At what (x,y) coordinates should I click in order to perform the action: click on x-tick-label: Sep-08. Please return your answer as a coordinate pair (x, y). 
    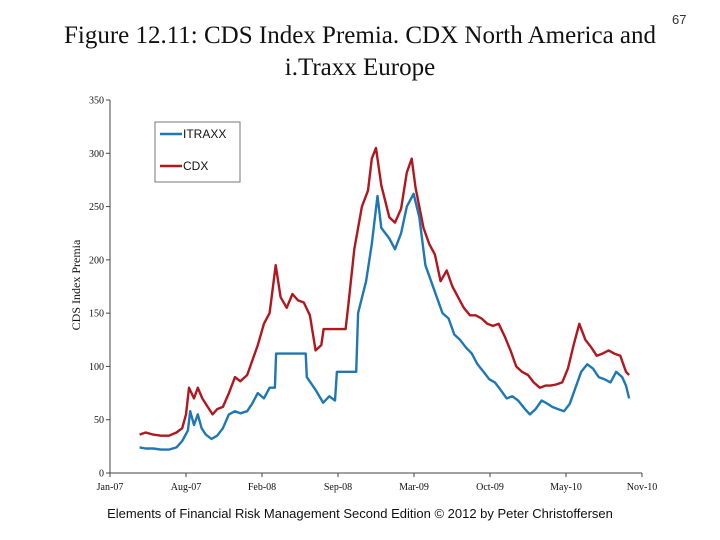
    Looking at the image, I should click on (338, 487).